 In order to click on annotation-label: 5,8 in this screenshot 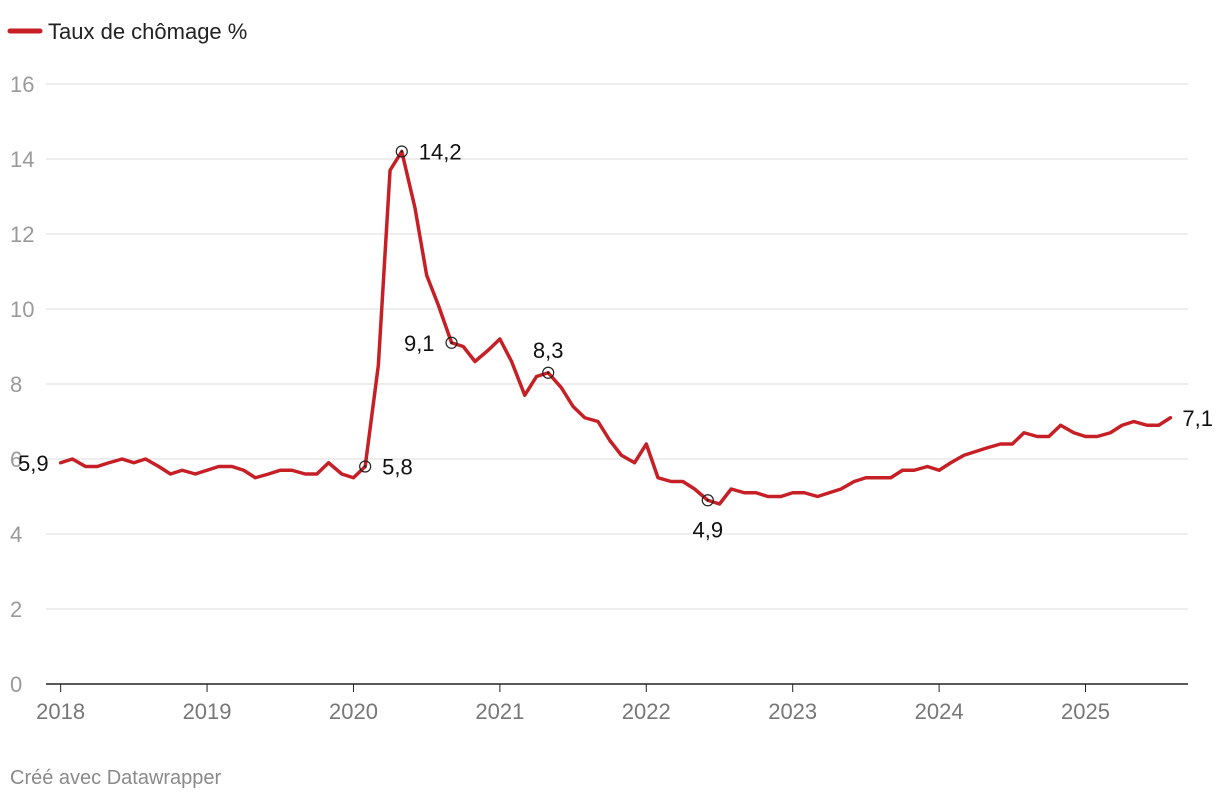, I will do `click(397, 467)`.